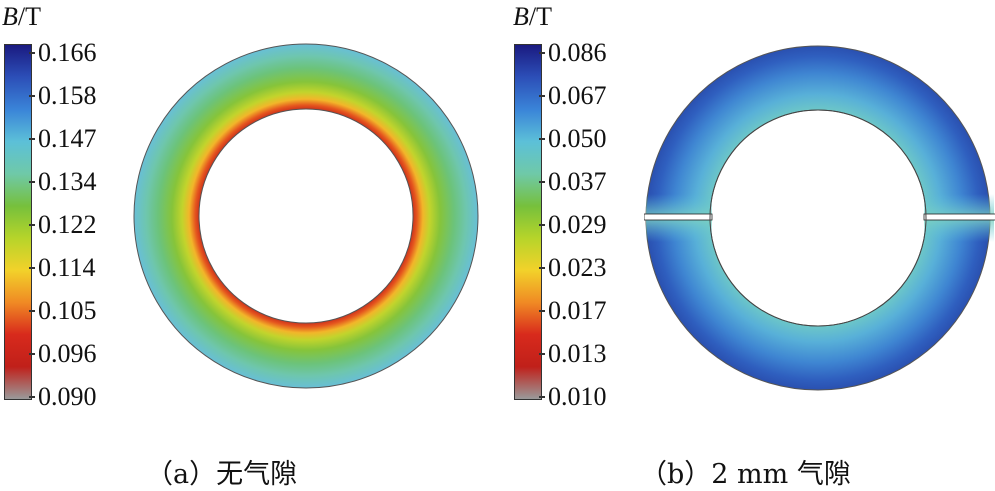 This screenshot has height=491, width=995. What do you see at coordinates (63, 224) in the screenshot?
I see `tick-label: 0.122` at bounding box center [63, 224].